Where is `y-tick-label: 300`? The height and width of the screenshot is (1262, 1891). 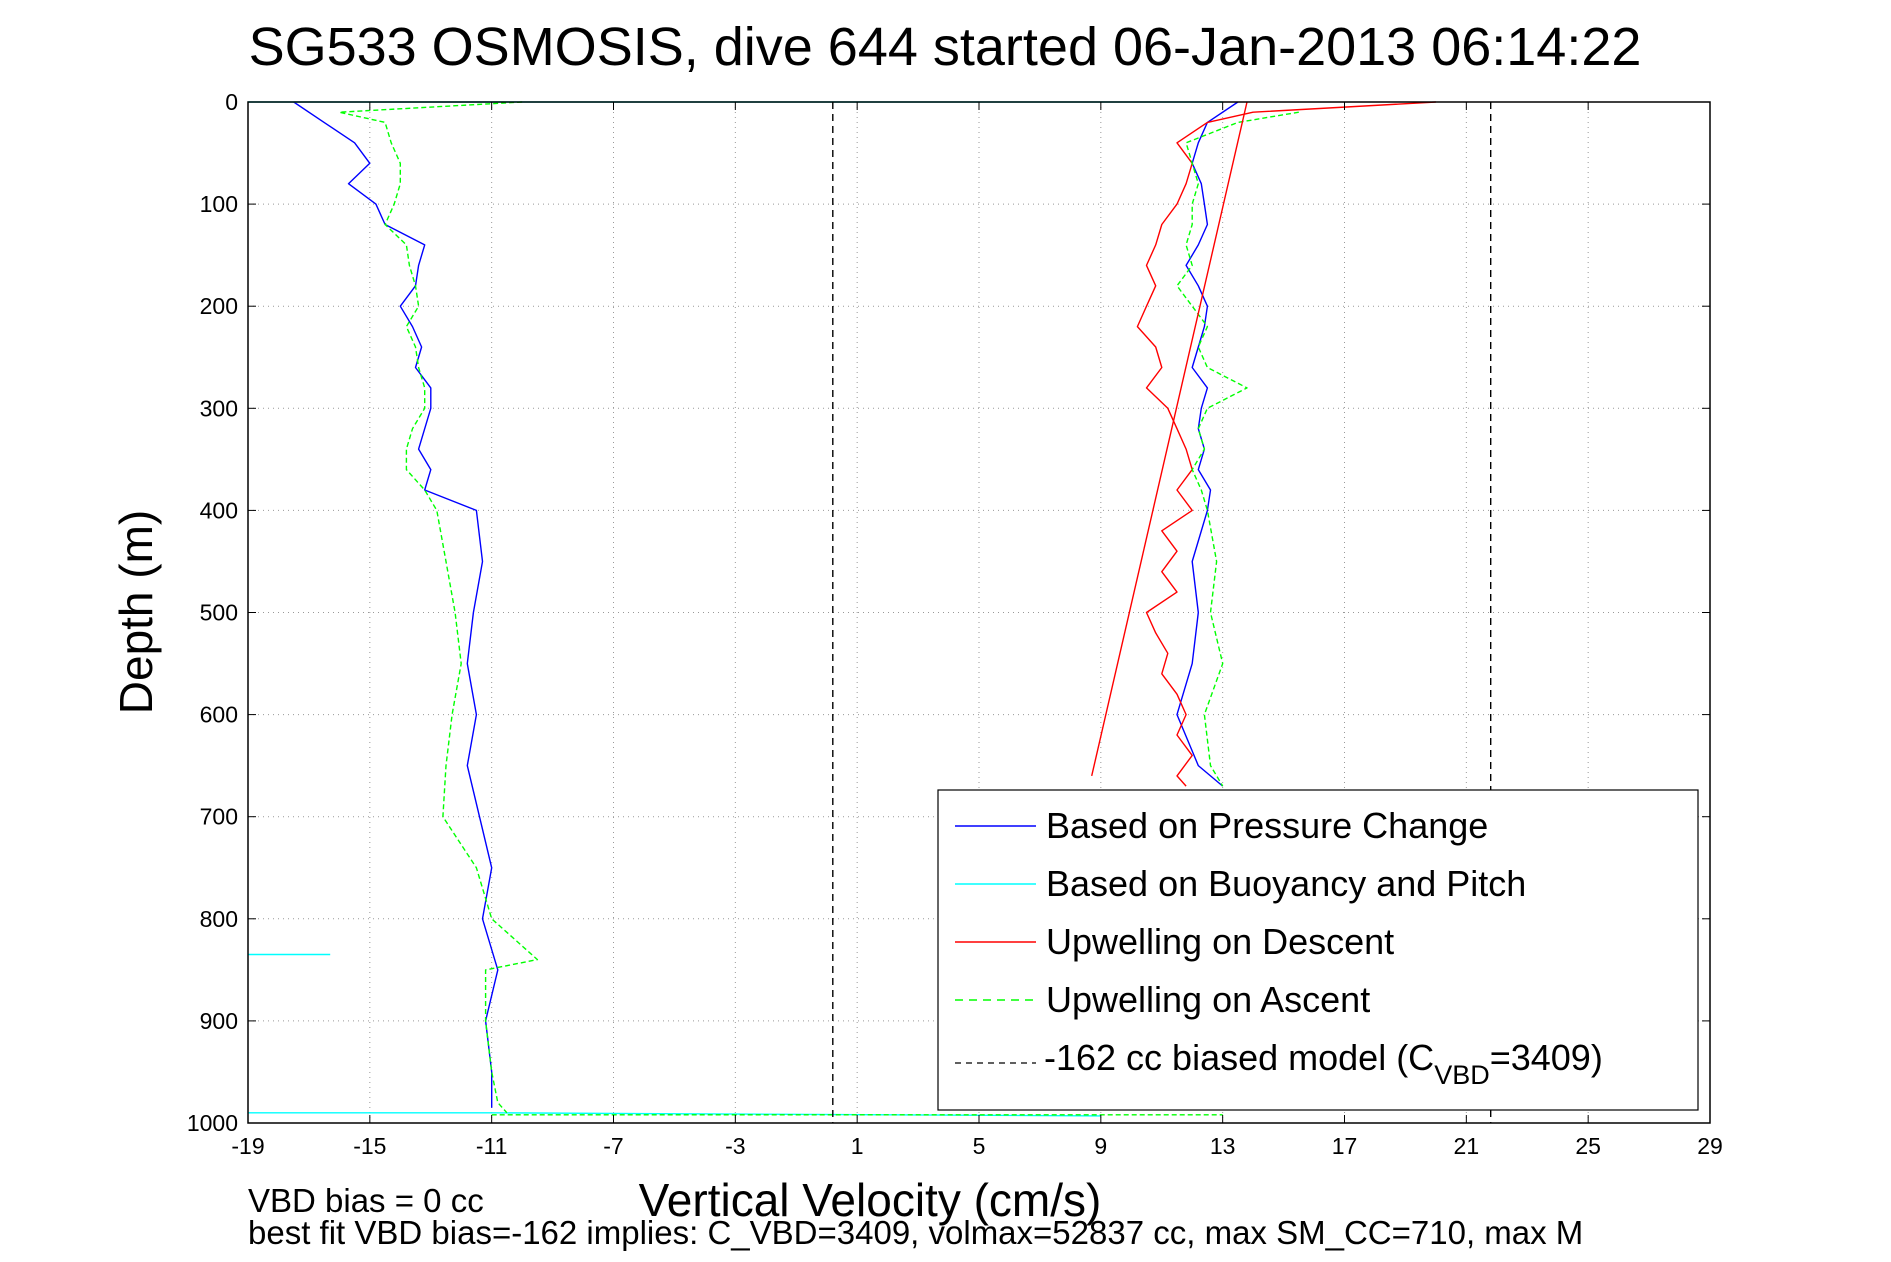 y-tick-label: 300 is located at coordinates (219, 408).